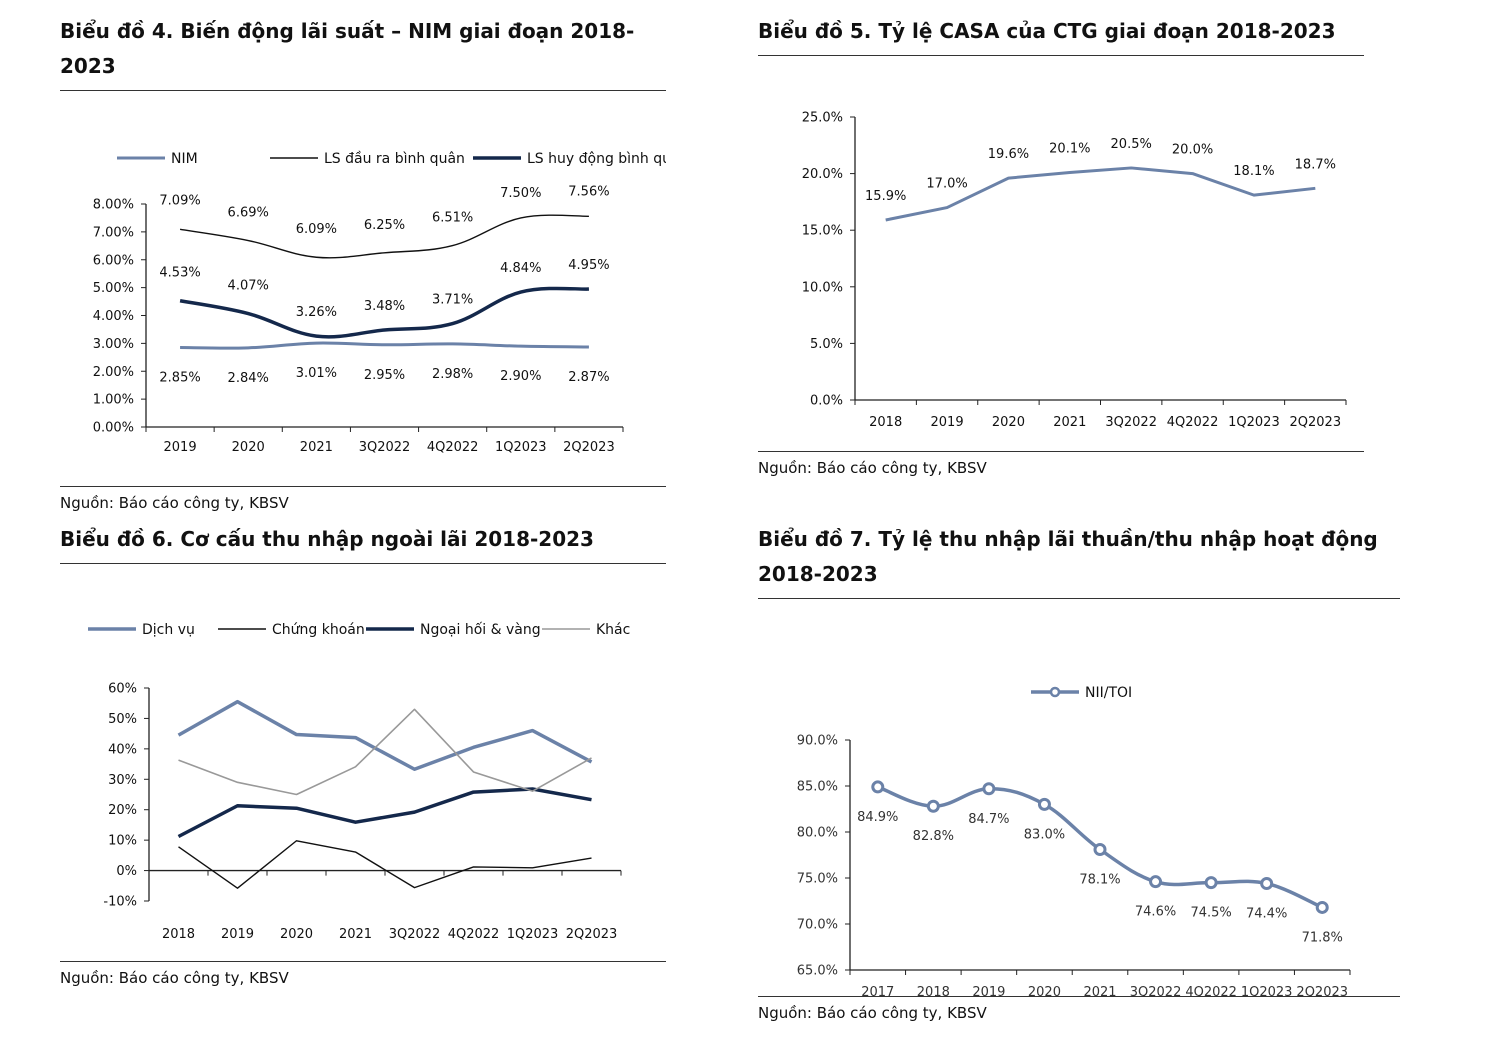 The height and width of the screenshot is (1055, 1488). Describe the element at coordinates (113, 400) in the screenshot. I see `y-tick-label: 1.00%` at that location.